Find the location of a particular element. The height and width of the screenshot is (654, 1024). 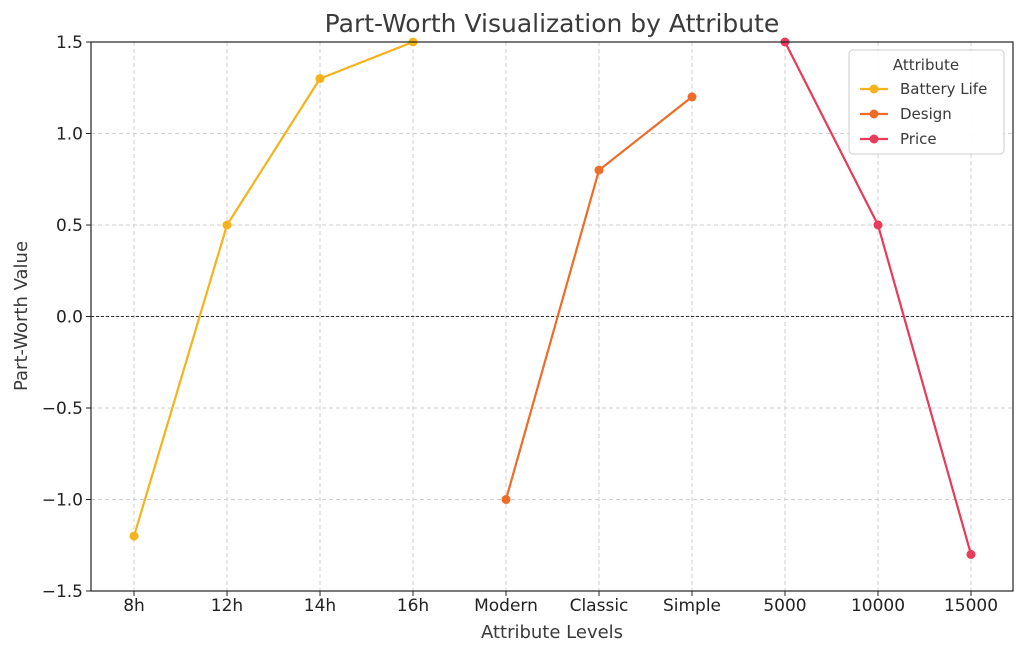

data-point-battery-life-8h is located at coordinates (134, 536).